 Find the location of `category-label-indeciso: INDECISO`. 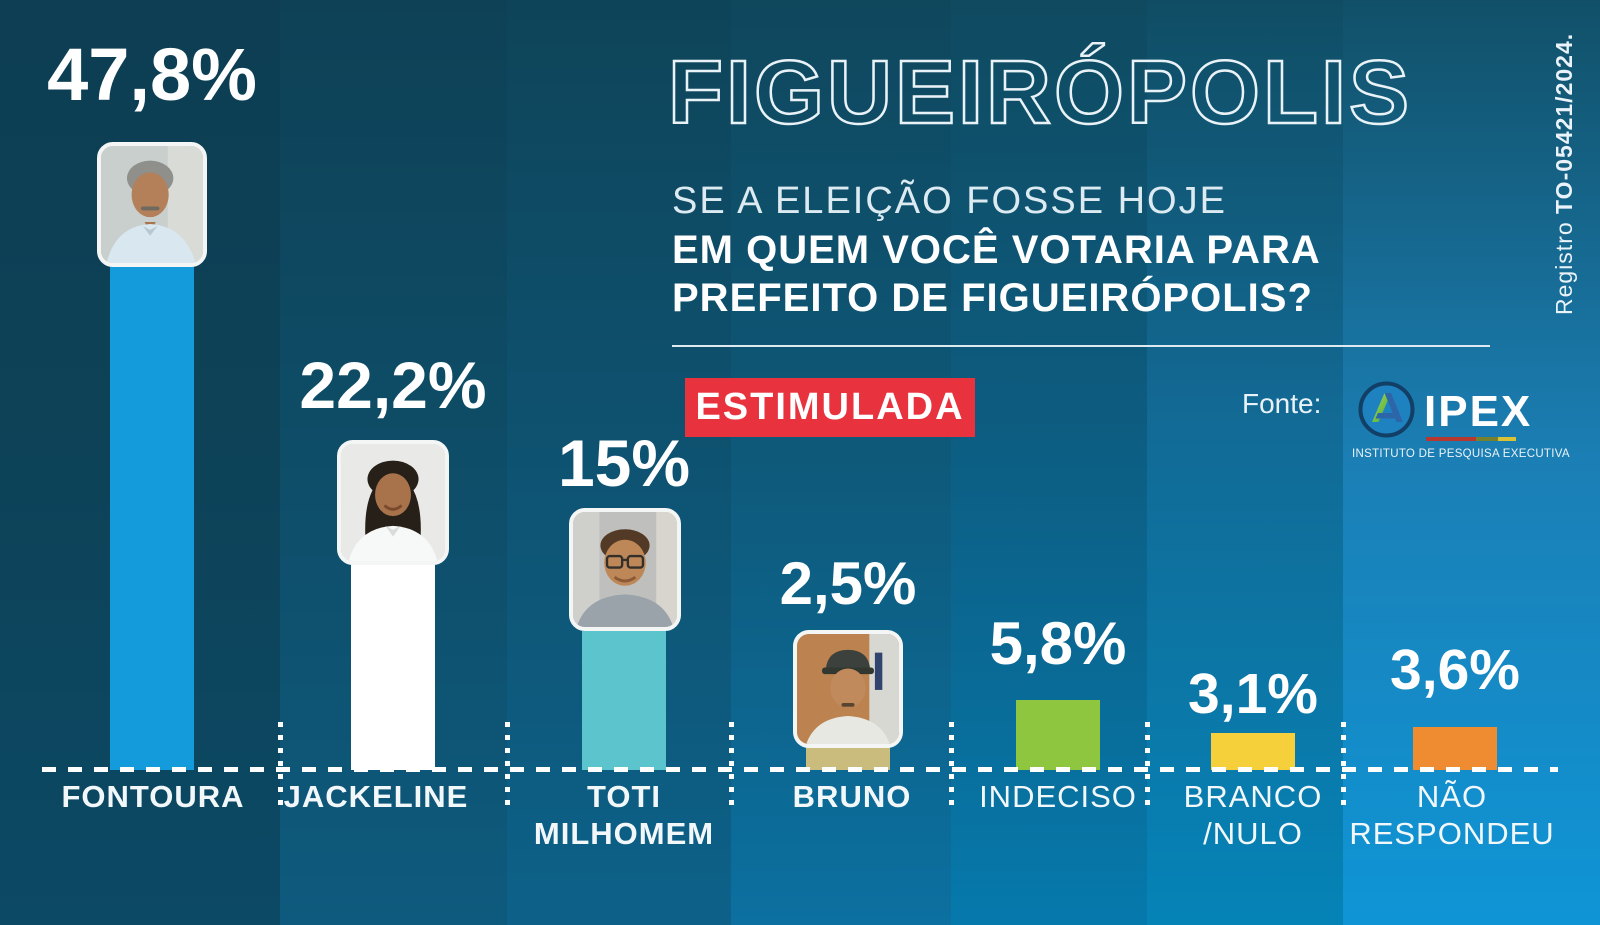

category-label-indeciso: INDECISO is located at coordinates (1058, 796).